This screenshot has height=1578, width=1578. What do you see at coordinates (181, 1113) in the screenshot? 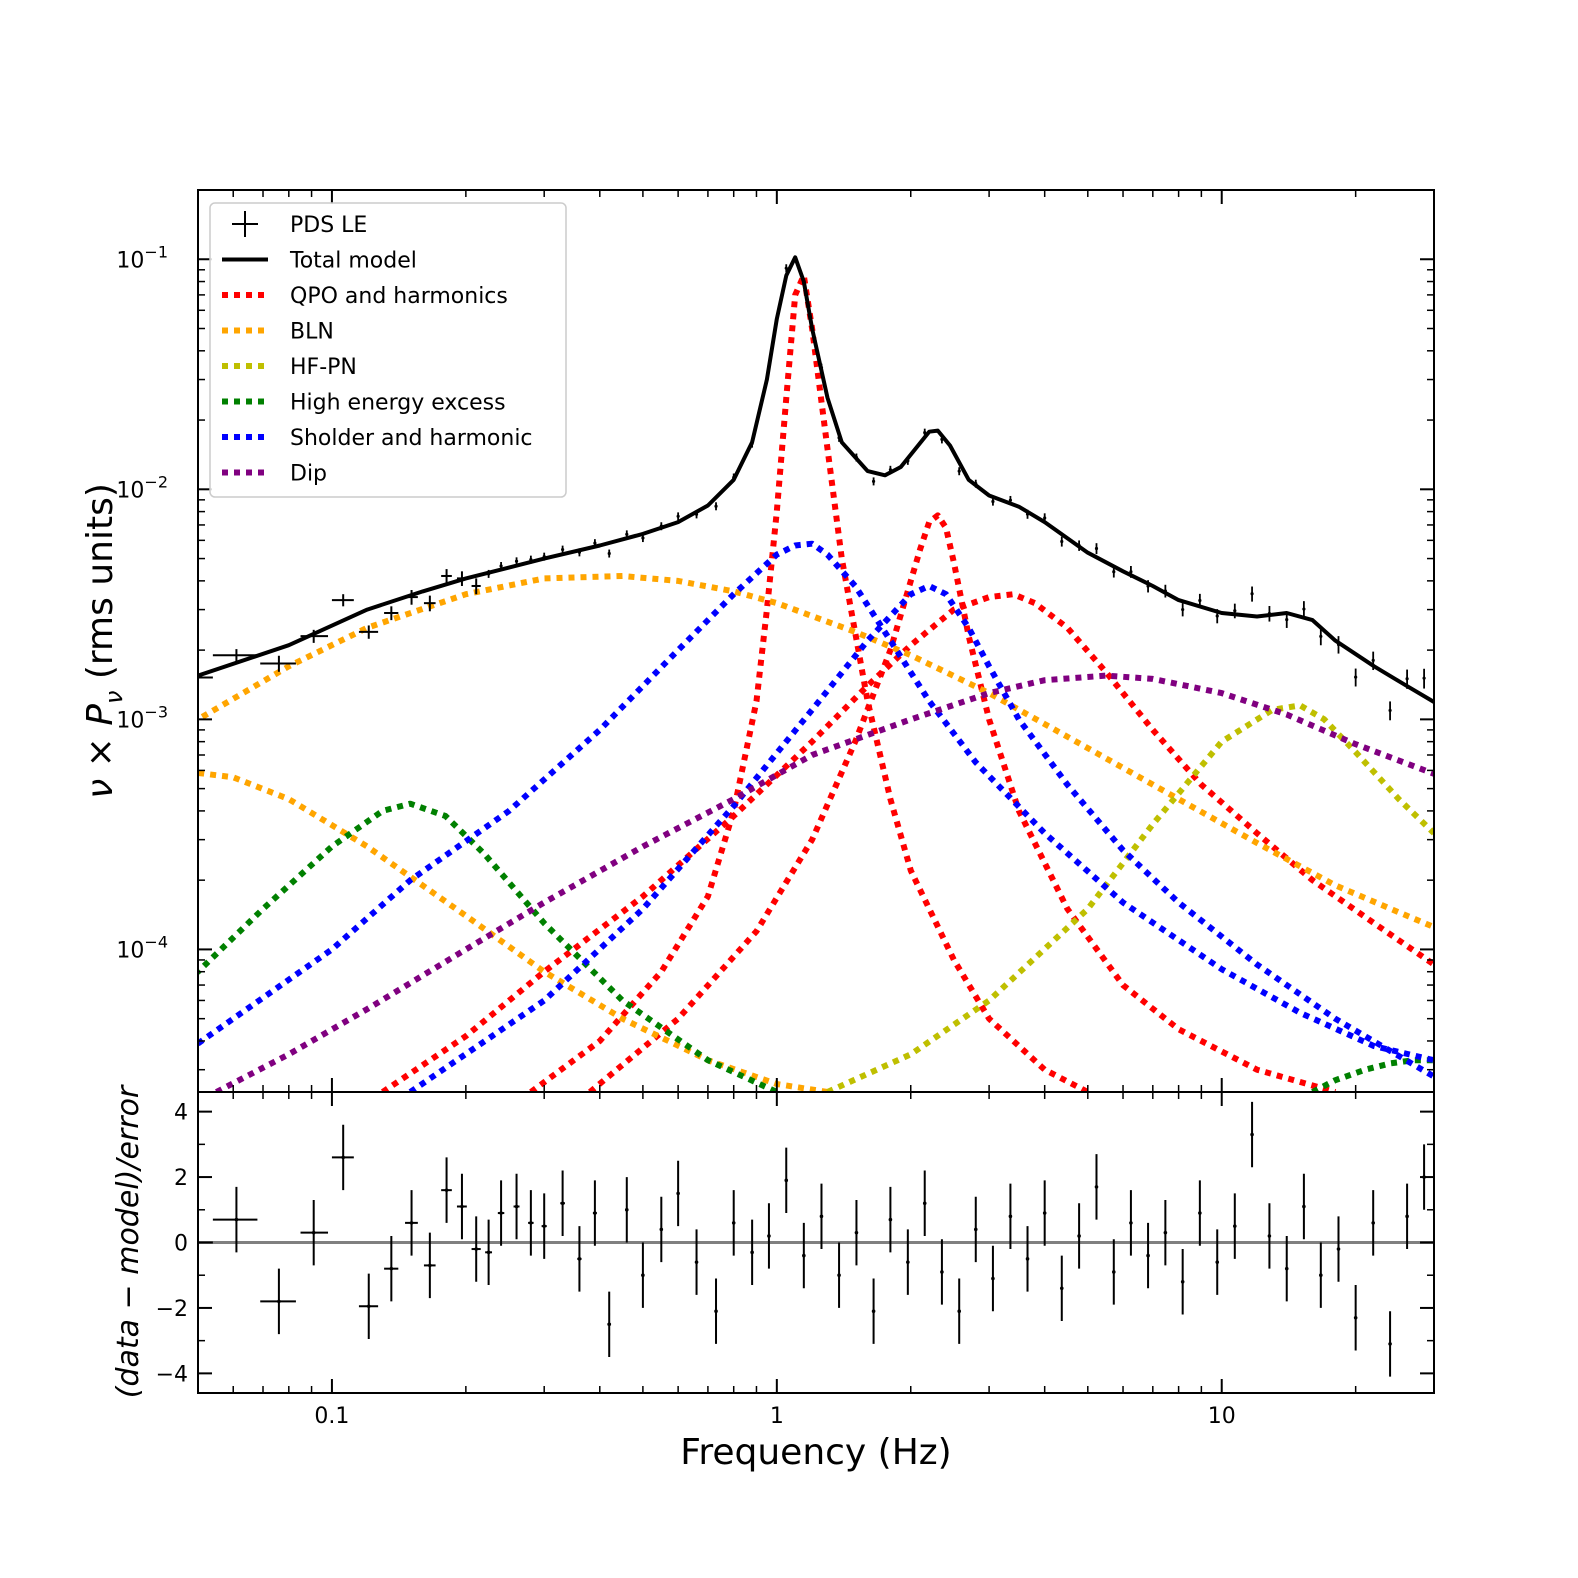
I see `res-y-tick-label: 4` at bounding box center [181, 1113].